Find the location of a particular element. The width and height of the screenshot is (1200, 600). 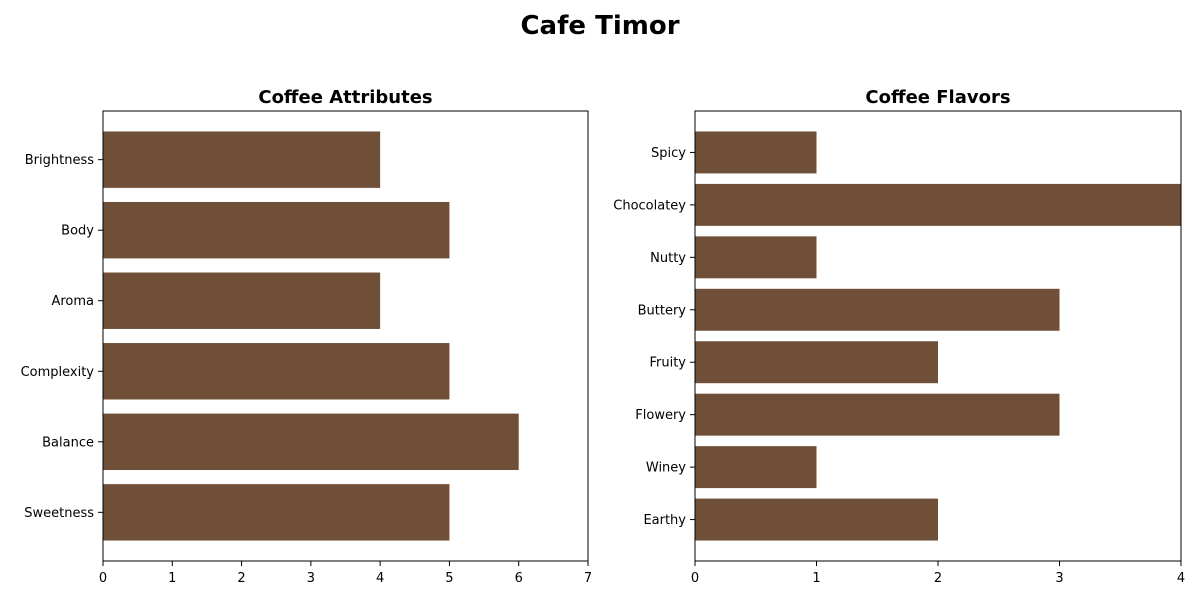

figure-title: Cafe Timor is located at coordinates (599, 26).